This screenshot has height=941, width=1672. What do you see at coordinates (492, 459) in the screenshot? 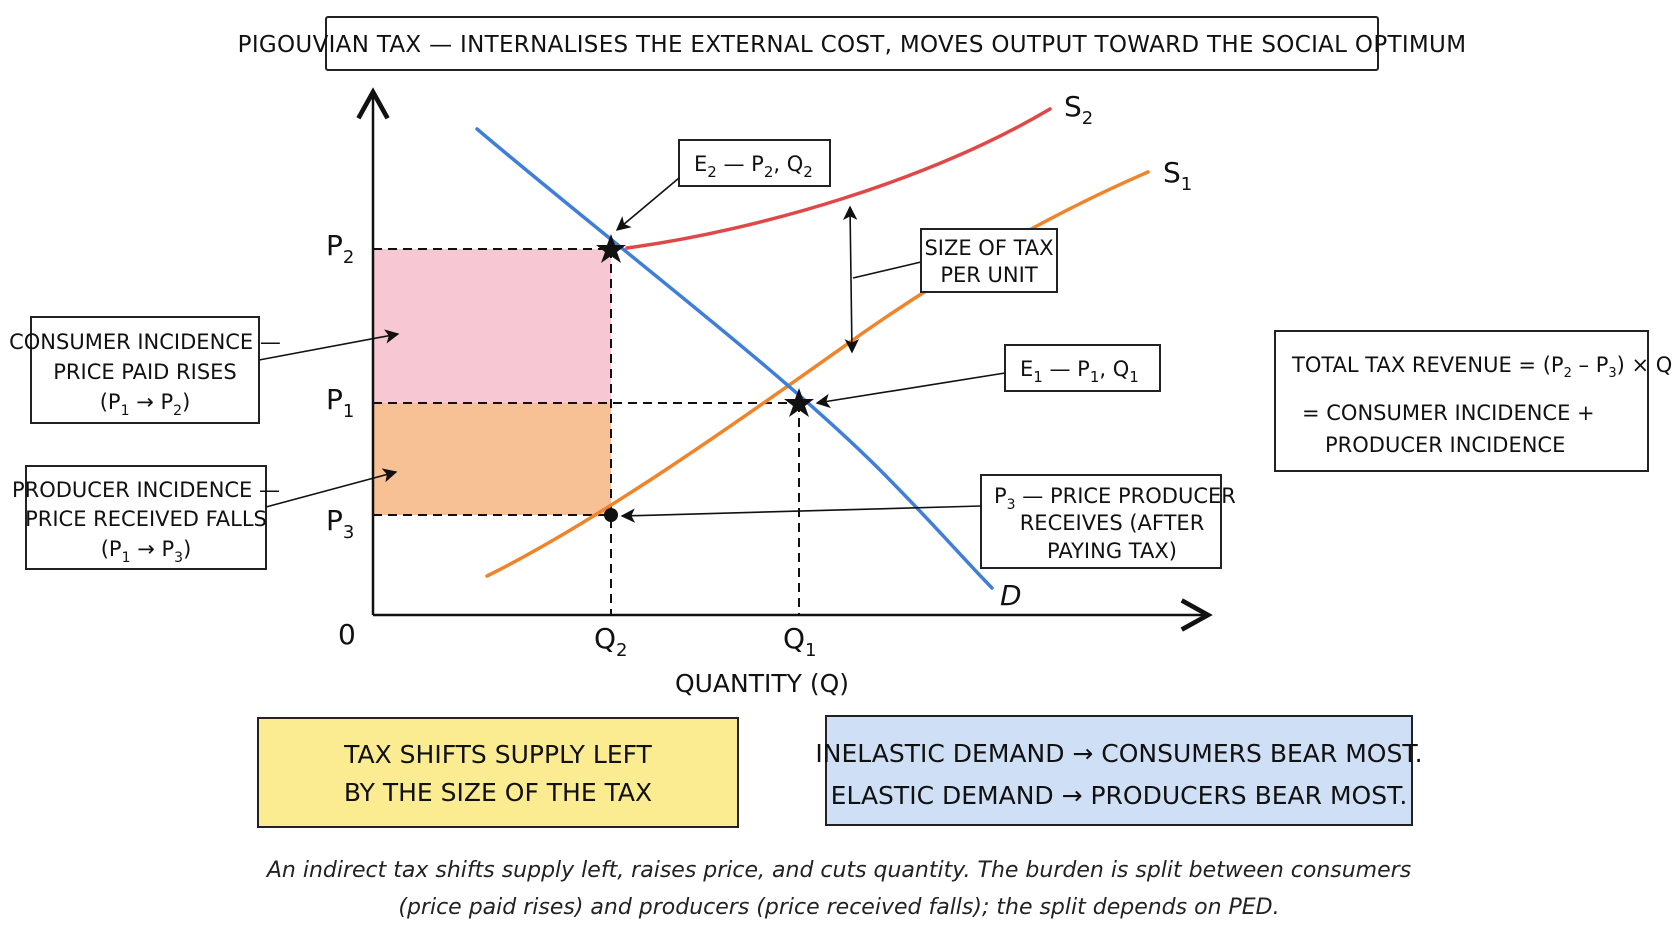
I see `producer-incidence-area` at bounding box center [492, 459].